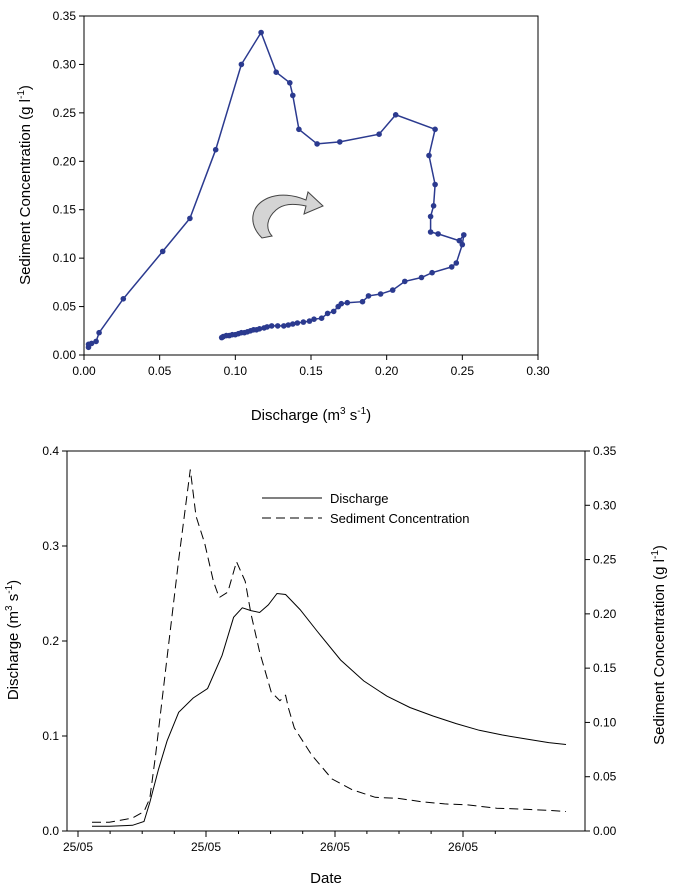  I want to click on y-right-tick-label: 0.30, so click(605, 505).